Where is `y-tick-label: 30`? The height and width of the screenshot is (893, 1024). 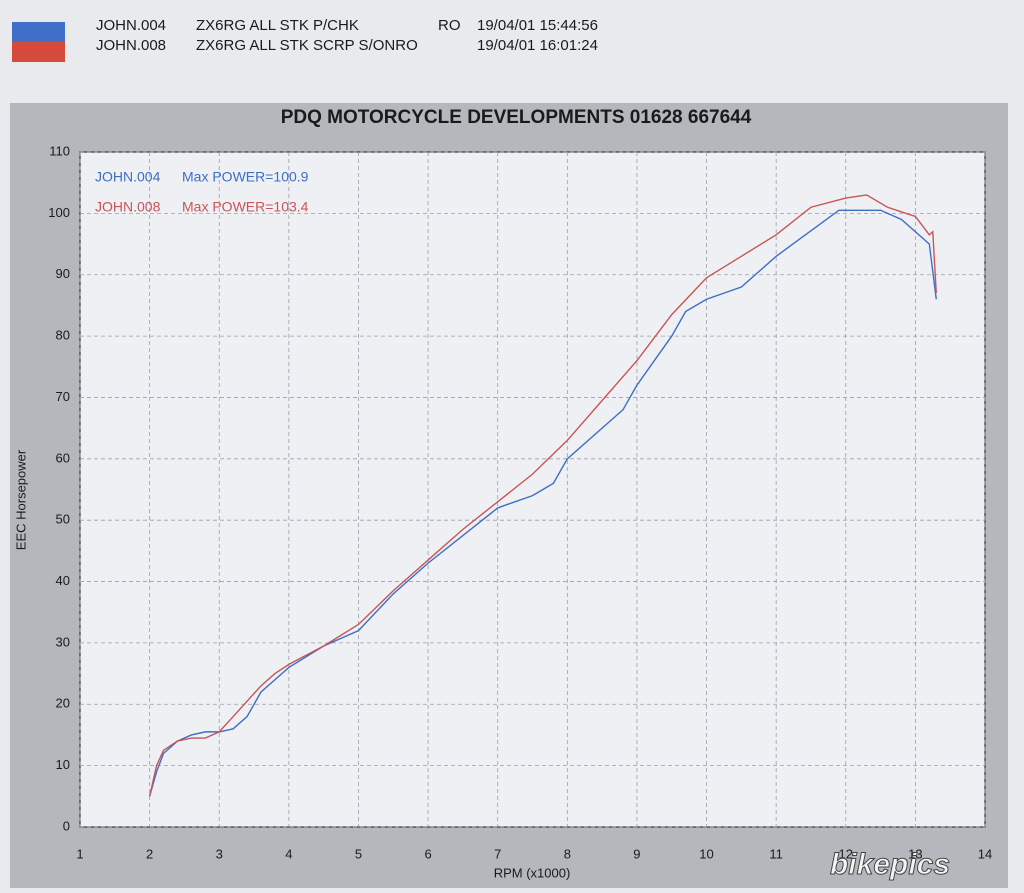
y-tick-label: 30 is located at coordinates (63, 641).